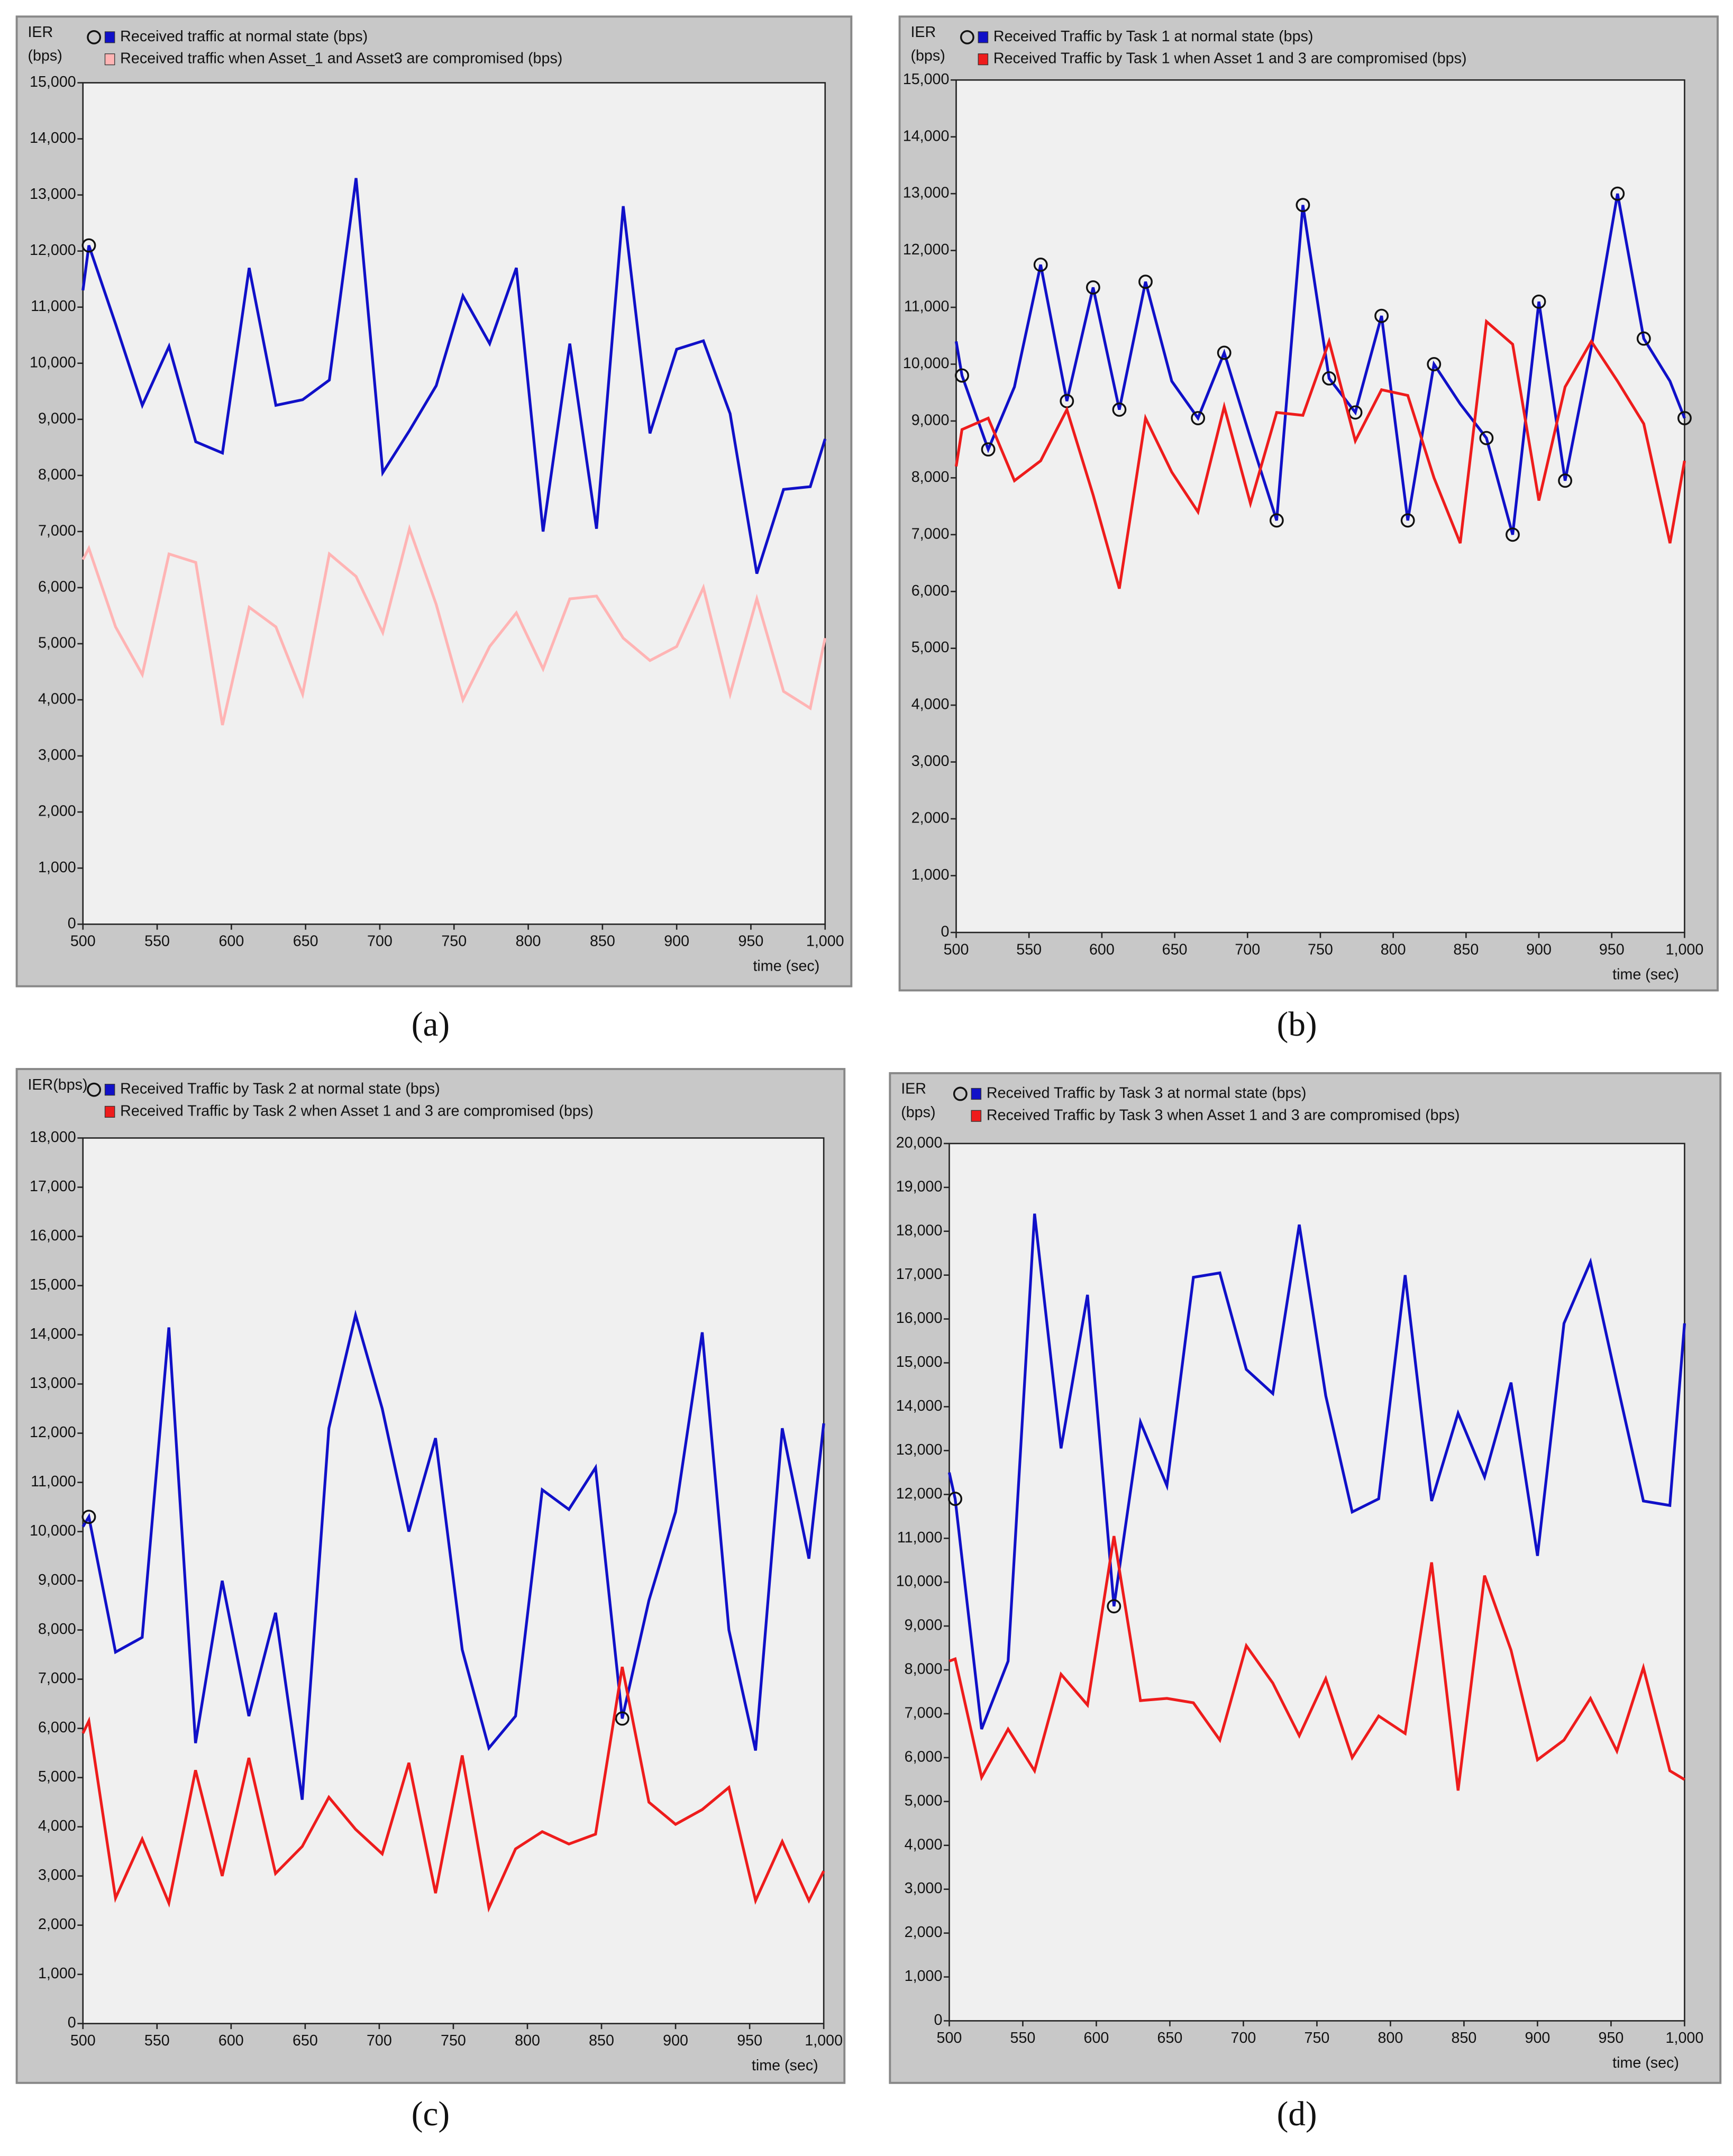 The image size is (1733, 2156). What do you see at coordinates (919, 1142) in the screenshot?
I see `y-tick-label: 20,000` at bounding box center [919, 1142].